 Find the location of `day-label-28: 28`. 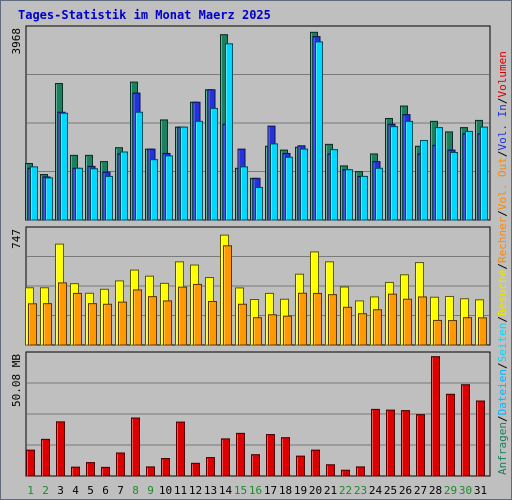

day-label-28: 28 is located at coordinates (435, 490).